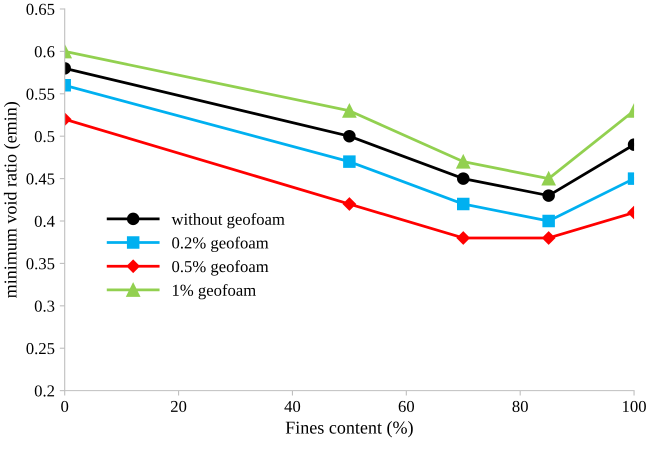 This screenshot has height=449, width=647. Describe the element at coordinates (44, 52) in the screenshot. I see `y-tick-label: 0.6` at that location.